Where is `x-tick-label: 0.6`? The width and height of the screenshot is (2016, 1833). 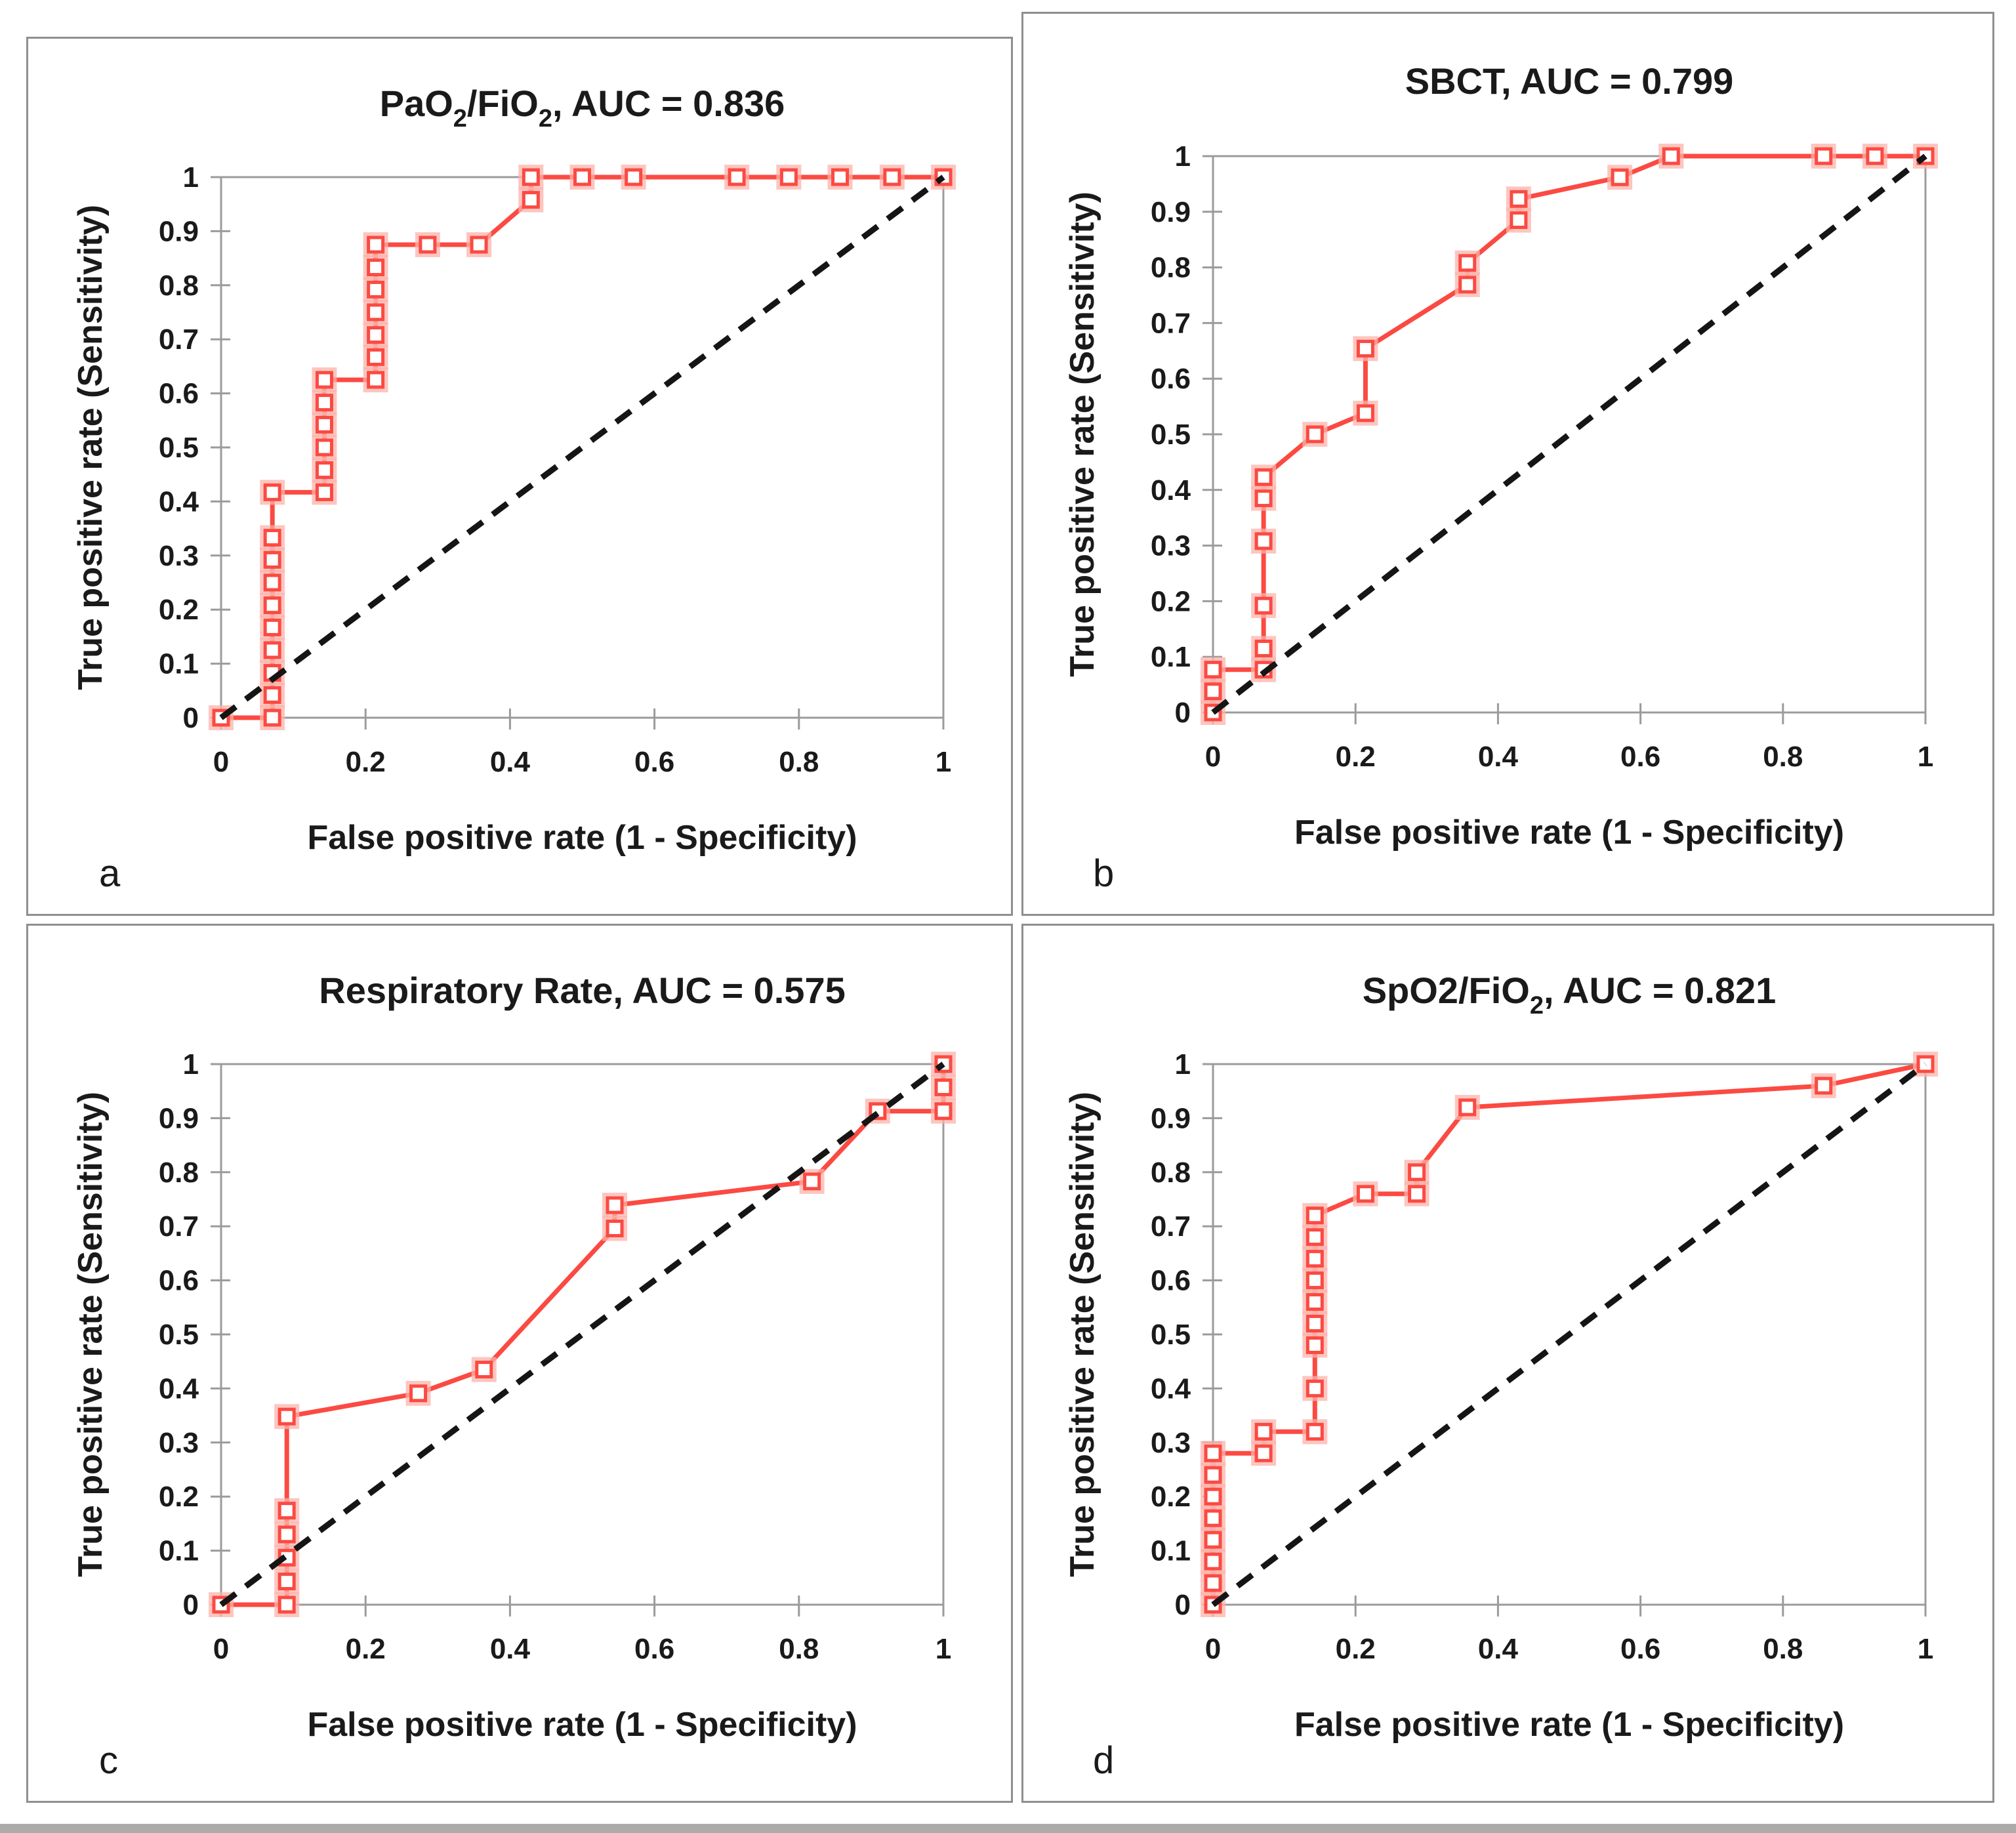 x-tick-label: 0.6 is located at coordinates (654, 1649).